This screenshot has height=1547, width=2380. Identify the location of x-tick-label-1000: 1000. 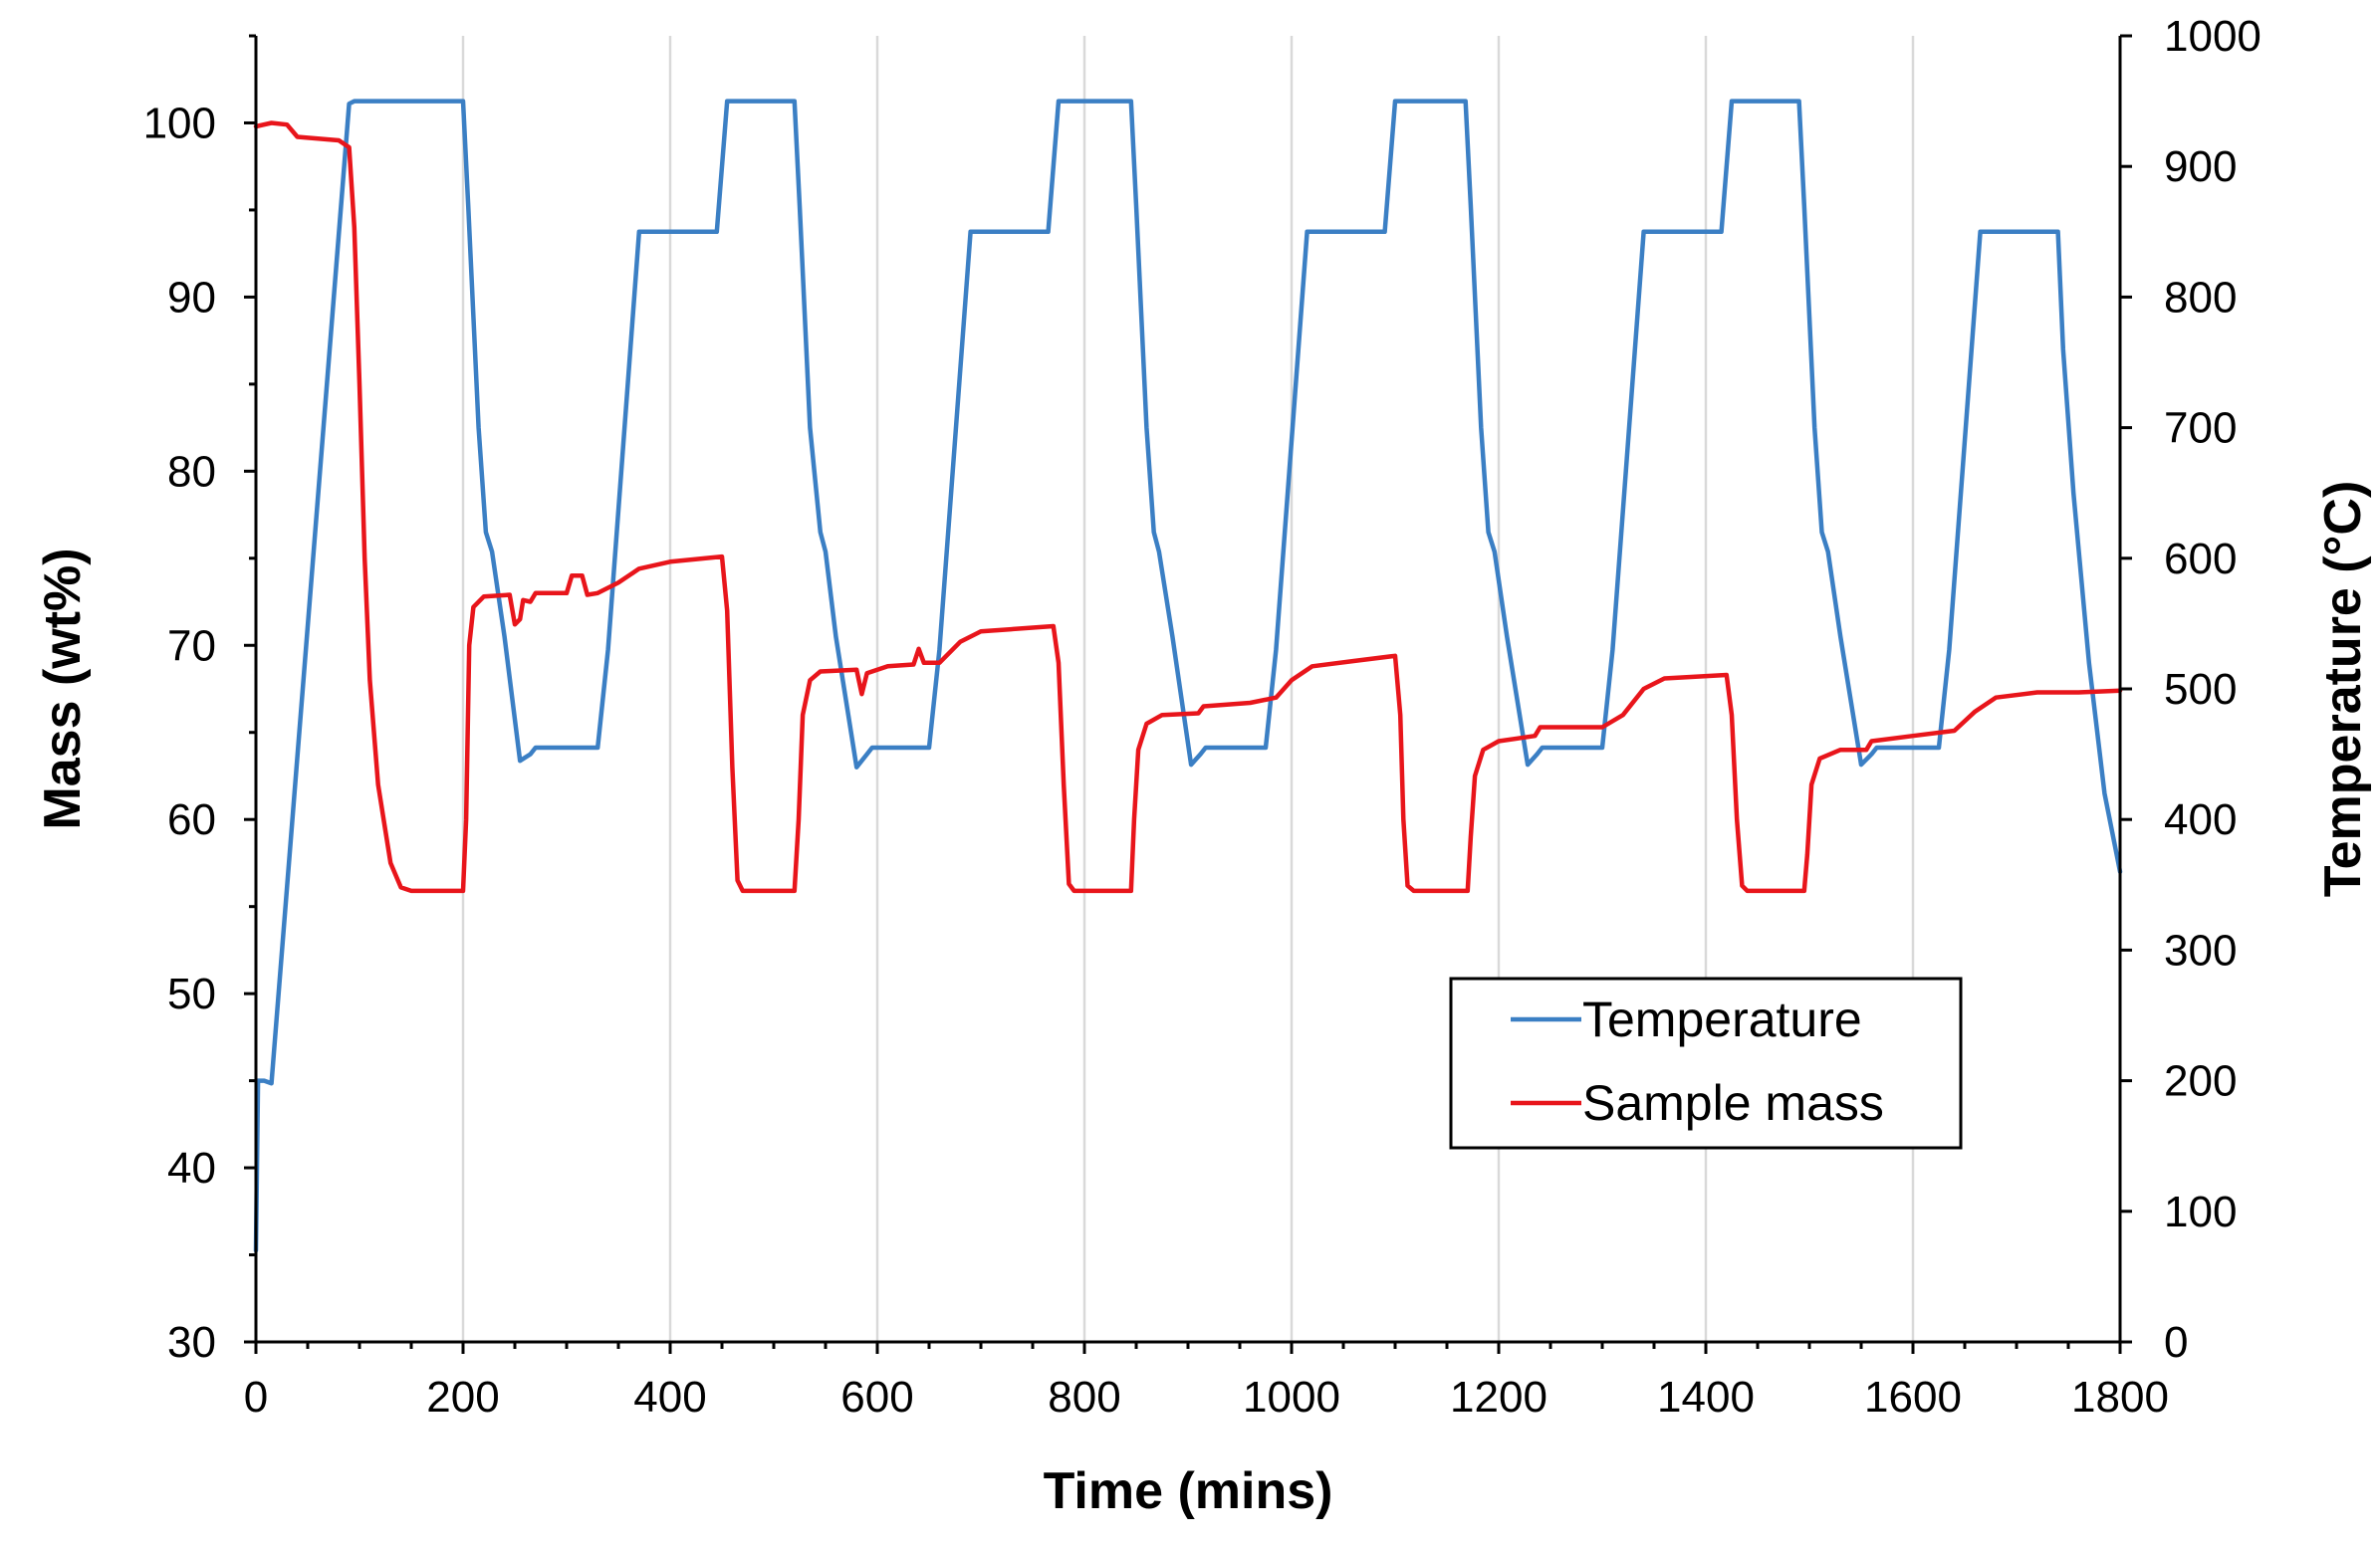
(1292, 1397).